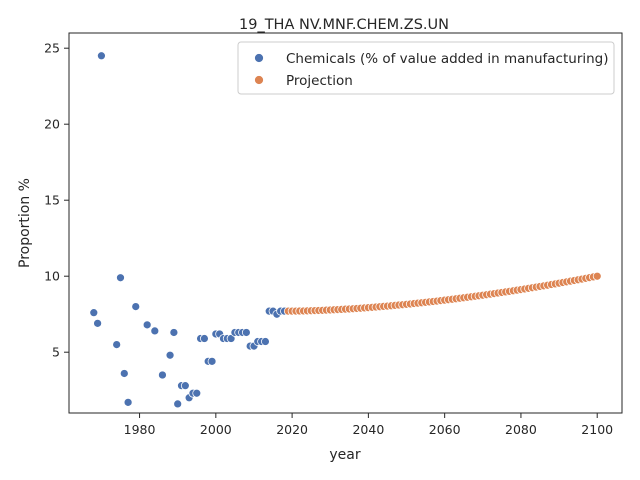  Describe the element at coordinates (52, 124) in the screenshot. I see `y-tick-label: 20` at that location.